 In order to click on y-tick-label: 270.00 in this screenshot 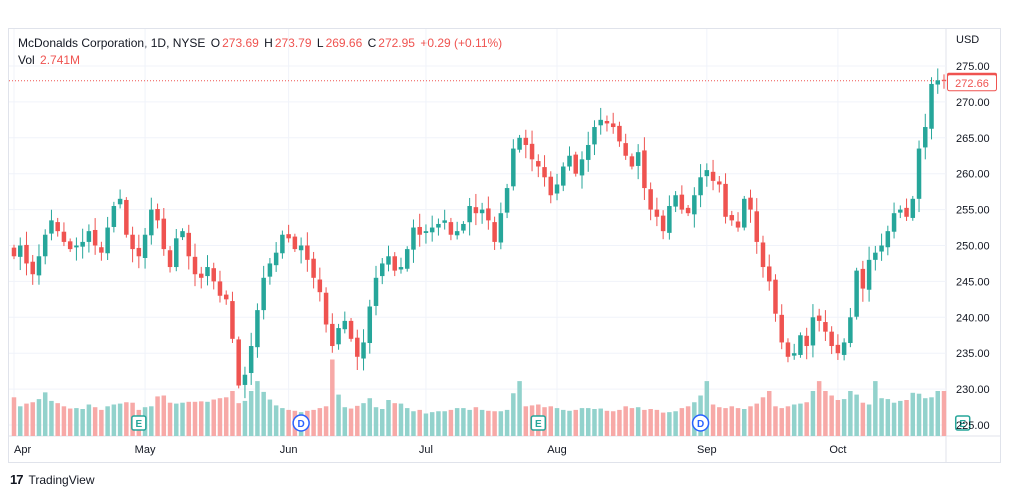, I will do `click(973, 103)`.